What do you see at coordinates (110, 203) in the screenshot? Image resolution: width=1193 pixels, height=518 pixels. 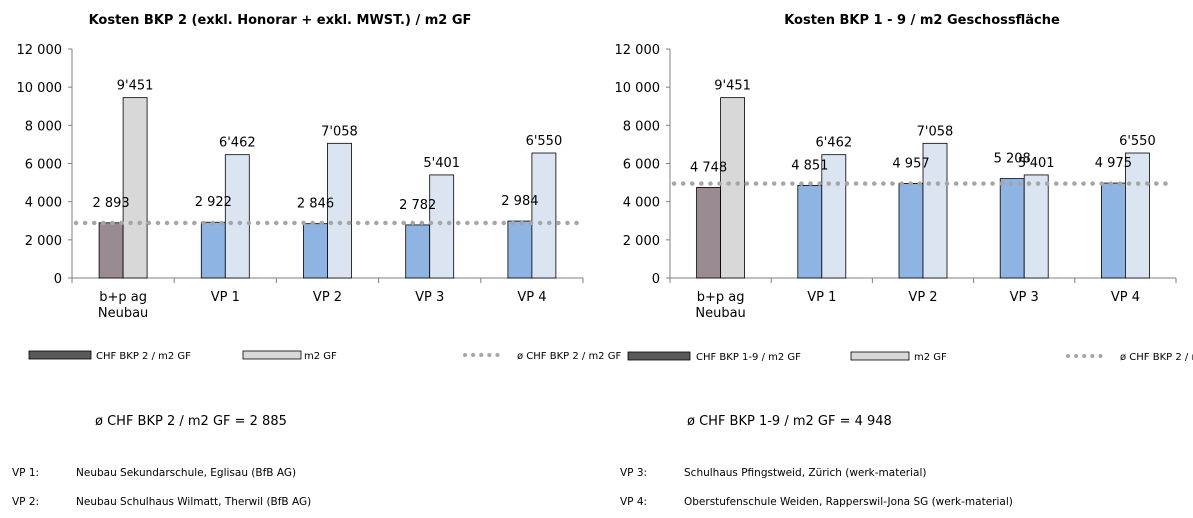 I see `cost-data-label: 2 893` at bounding box center [110, 203].